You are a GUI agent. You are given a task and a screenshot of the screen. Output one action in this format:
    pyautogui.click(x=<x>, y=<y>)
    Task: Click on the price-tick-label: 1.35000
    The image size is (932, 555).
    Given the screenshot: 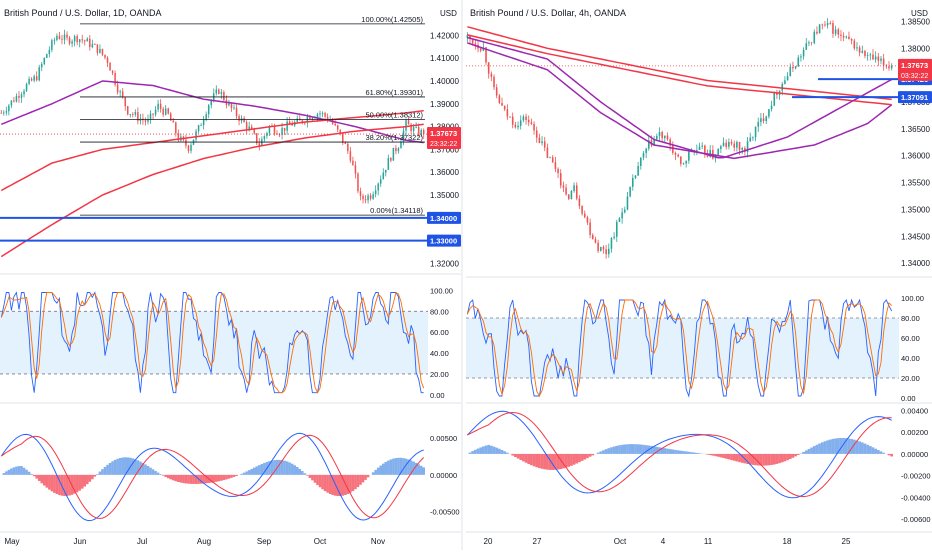 What is the action you would take?
    pyautogui.click(x=444, y=195)
    